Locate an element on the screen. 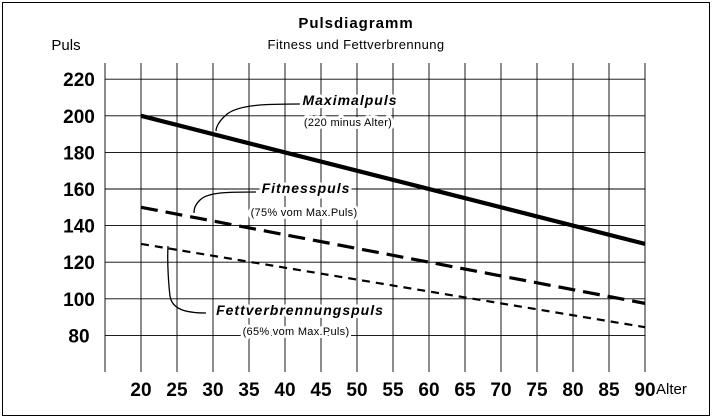  series-line-fettverbrennungspuls is located at coordinates (393, 285).